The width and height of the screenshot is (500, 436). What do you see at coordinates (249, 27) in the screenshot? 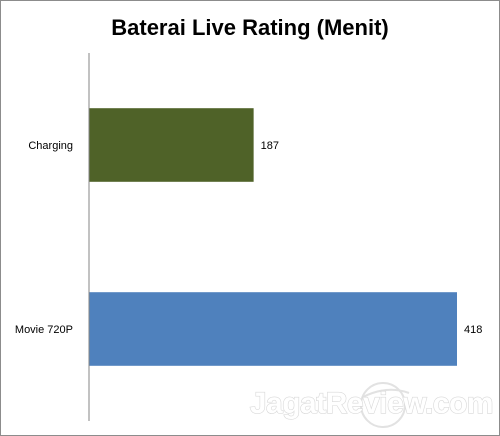
I see `chart-title: Baterai Live Rating (Menit)` at bounding box center [249, 27].